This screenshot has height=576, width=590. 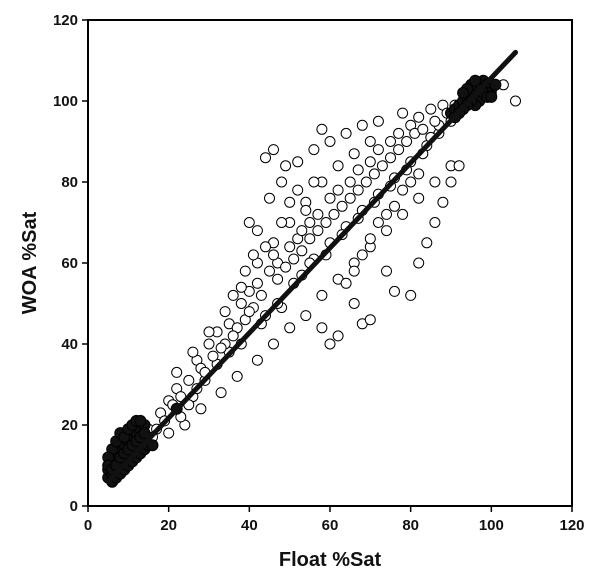 I want to click on x-axis-title: Float %Sat, so click(x=330, y=560).